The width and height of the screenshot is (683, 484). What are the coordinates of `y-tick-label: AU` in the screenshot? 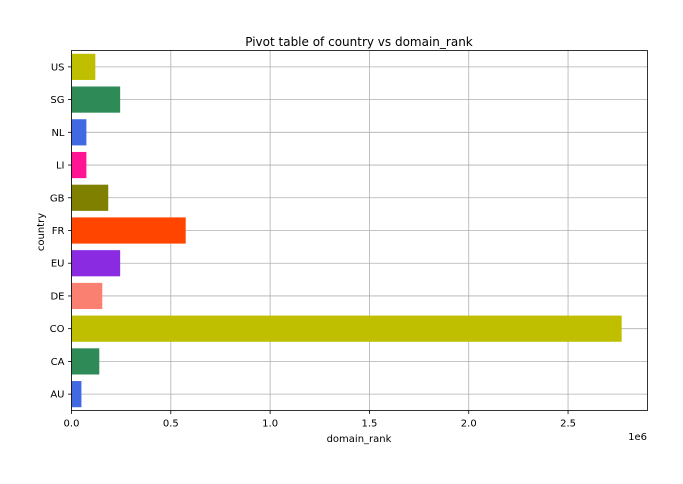 It's located at (57, 395).